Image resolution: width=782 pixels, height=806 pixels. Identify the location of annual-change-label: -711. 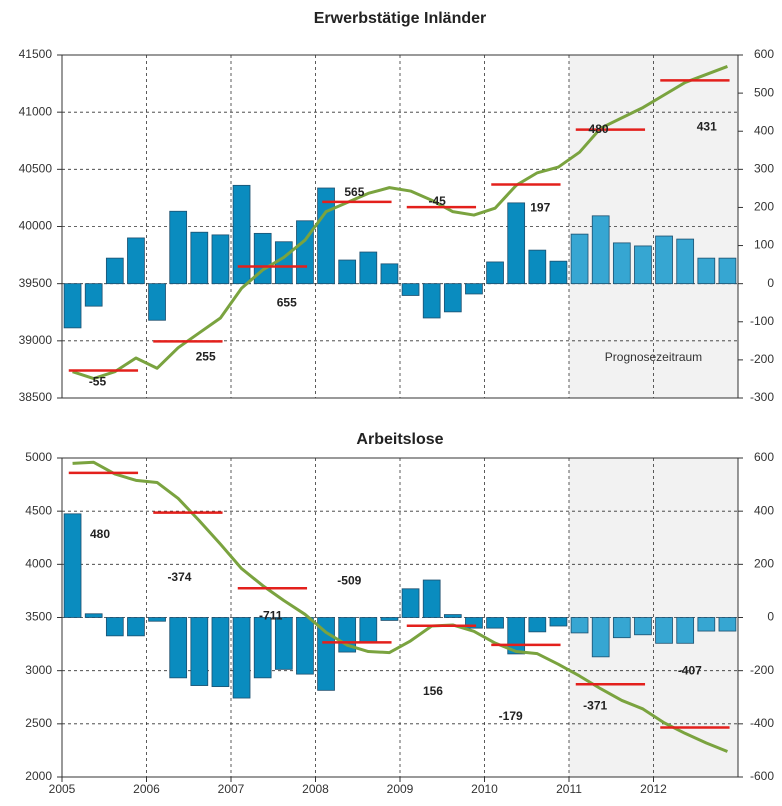
(271, 615).